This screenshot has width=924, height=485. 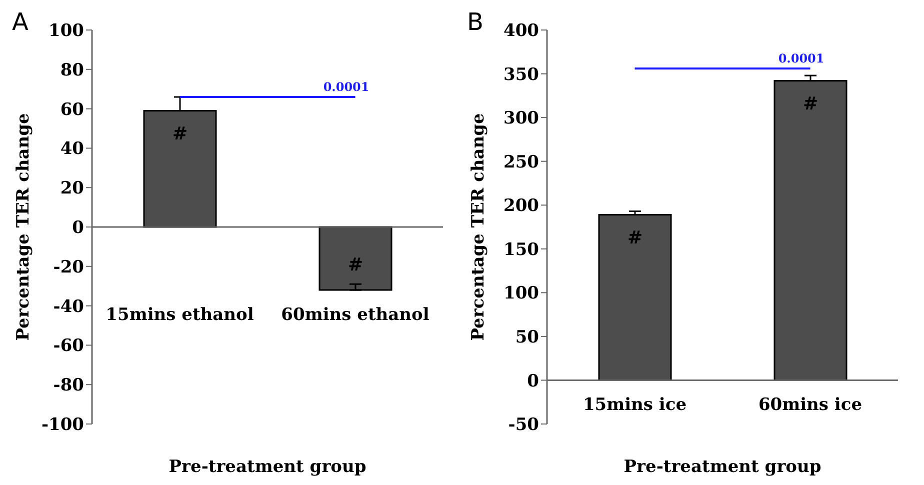 What do you see at coordinates (522, 118) in the screenshot?
I see `y-tick-label: 300` at bounding box center [522, 118].